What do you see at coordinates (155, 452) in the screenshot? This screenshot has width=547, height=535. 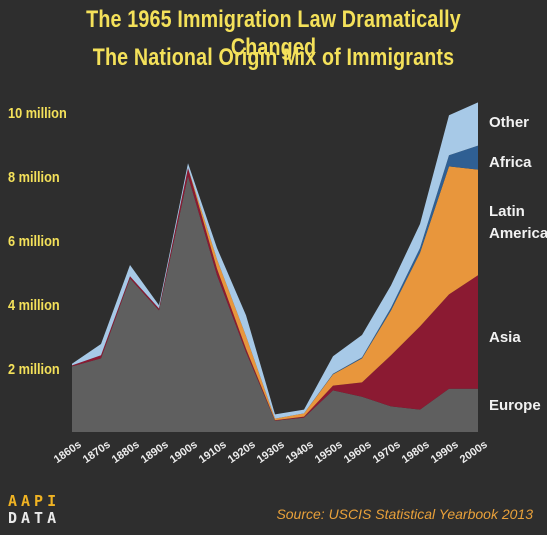 I see `x-tick-label: 1890s` at bounding box center [155, 452].